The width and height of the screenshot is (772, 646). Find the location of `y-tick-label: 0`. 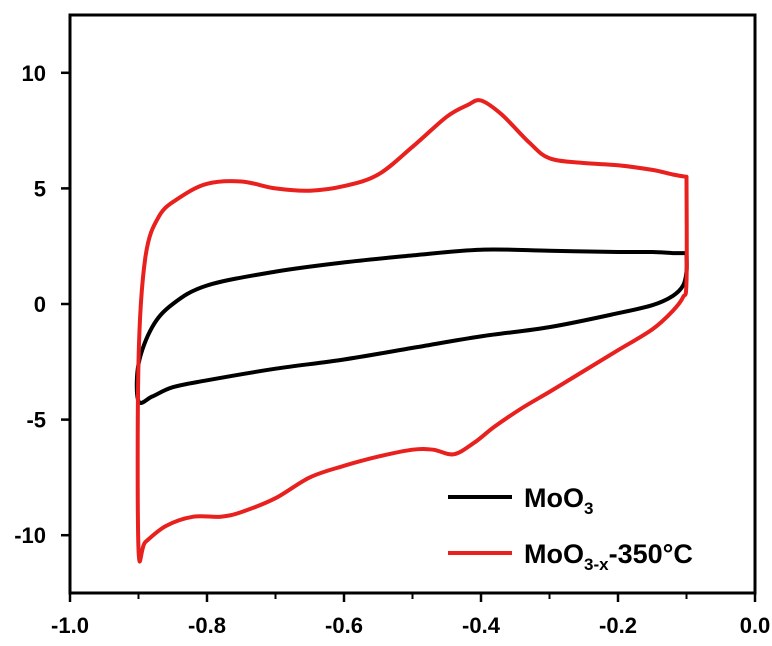

y-tick-label: 0 is located at coordinates (40, 304).